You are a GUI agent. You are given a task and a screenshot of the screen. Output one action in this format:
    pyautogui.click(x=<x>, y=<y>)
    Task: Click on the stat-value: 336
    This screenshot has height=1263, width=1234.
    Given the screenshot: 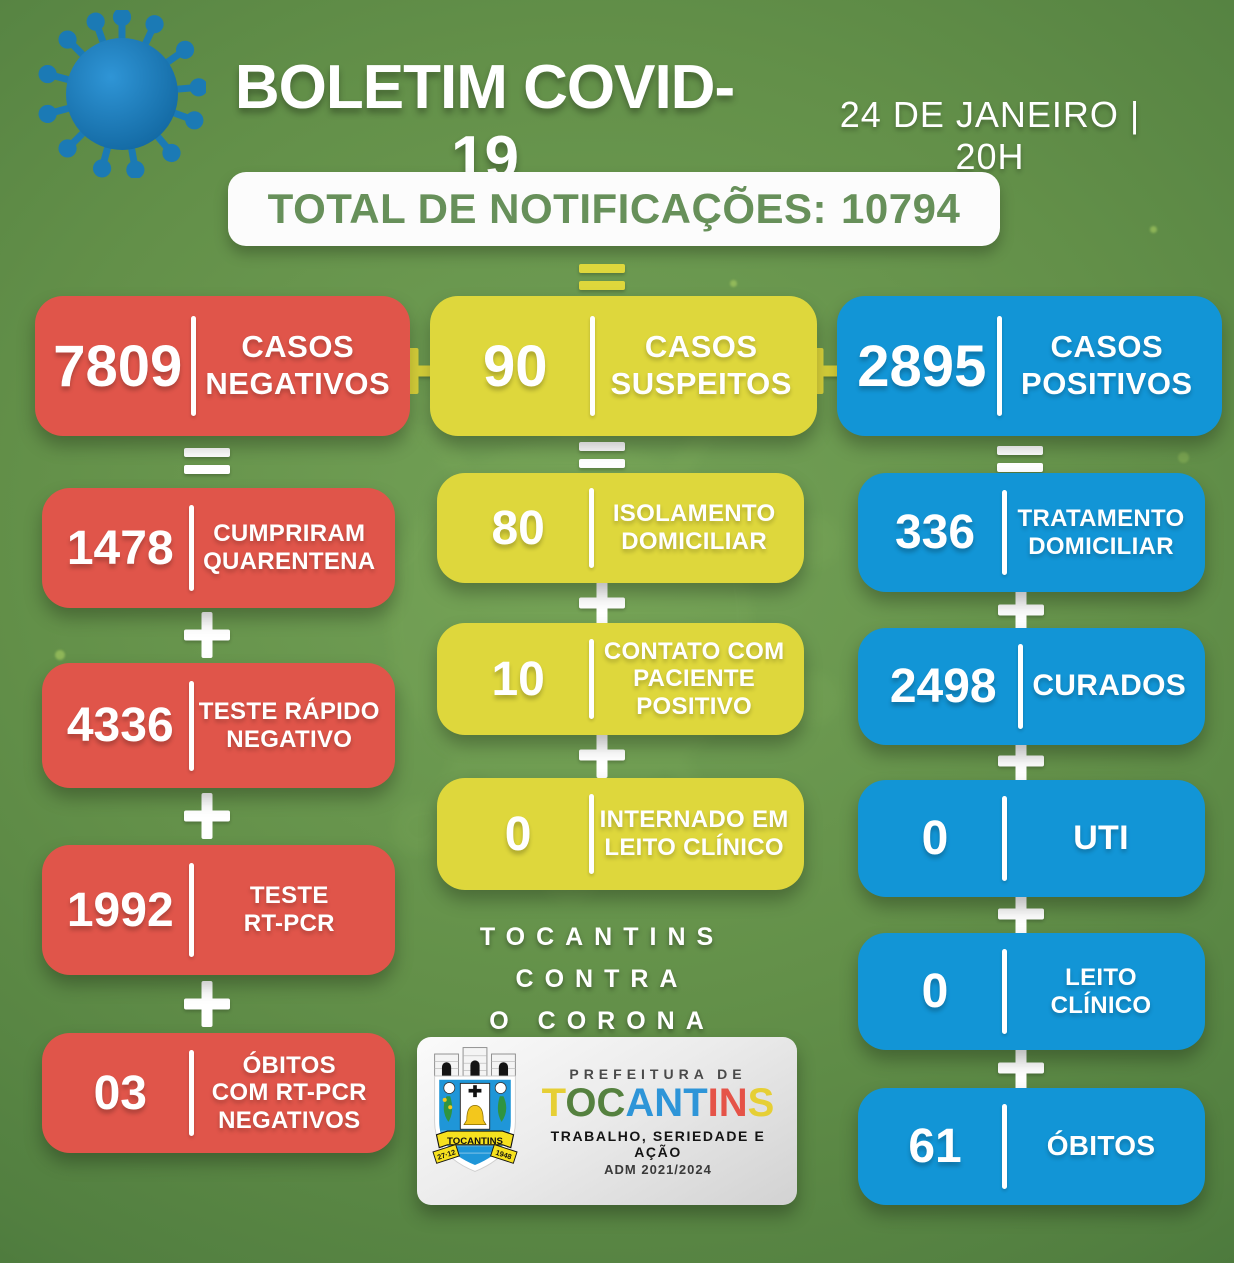 What is the action you would take?
    pyautogui.click(x=935, y=532)
    